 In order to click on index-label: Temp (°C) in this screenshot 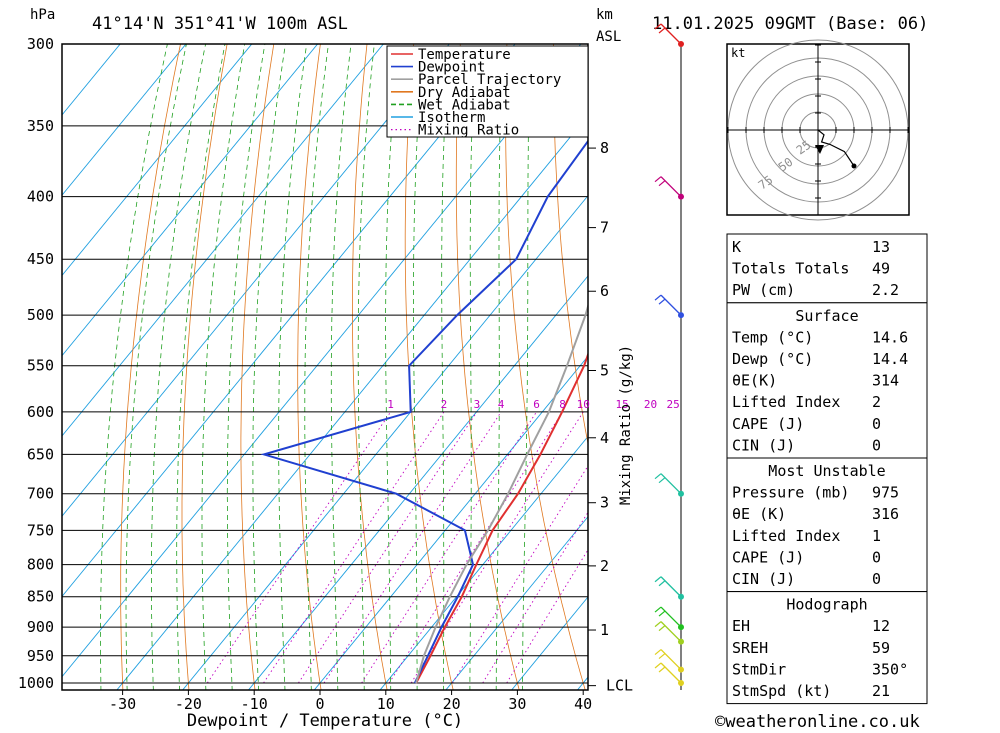, I will do `click(772, 337)`.